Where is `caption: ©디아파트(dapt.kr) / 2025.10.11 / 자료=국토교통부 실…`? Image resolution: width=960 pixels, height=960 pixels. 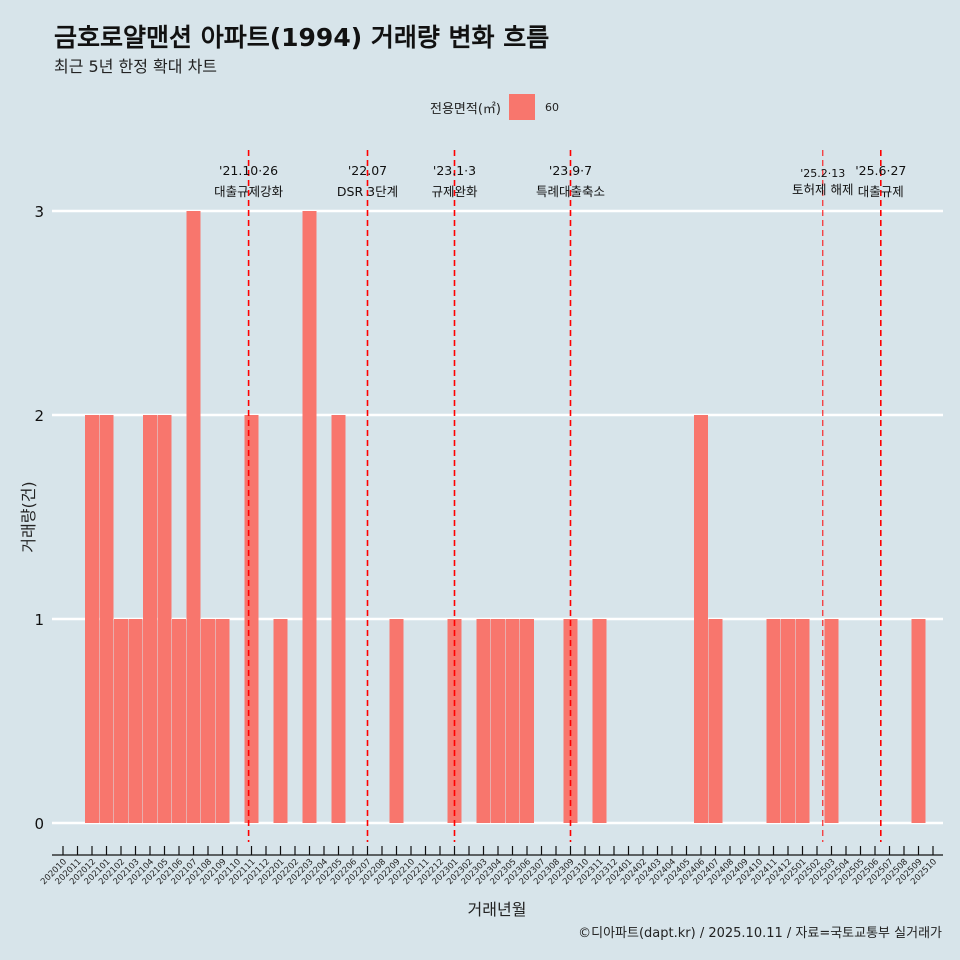
caption: ©디아파트(dapt.kr) / 2025.10.11 / 자료=국토교통부 실… is located at coordinates (760, 933).